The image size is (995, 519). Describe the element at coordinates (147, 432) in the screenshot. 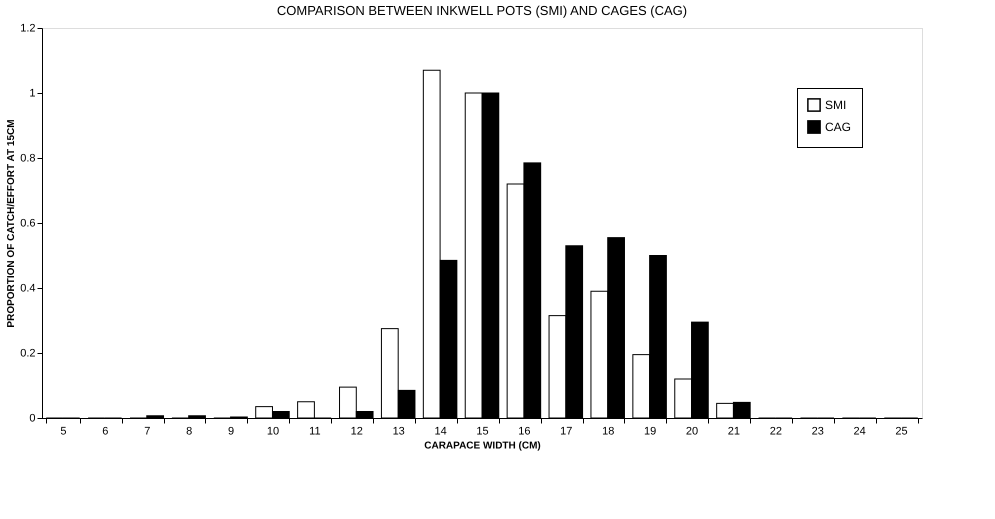

I see `x-tick-label: 7` at that location.